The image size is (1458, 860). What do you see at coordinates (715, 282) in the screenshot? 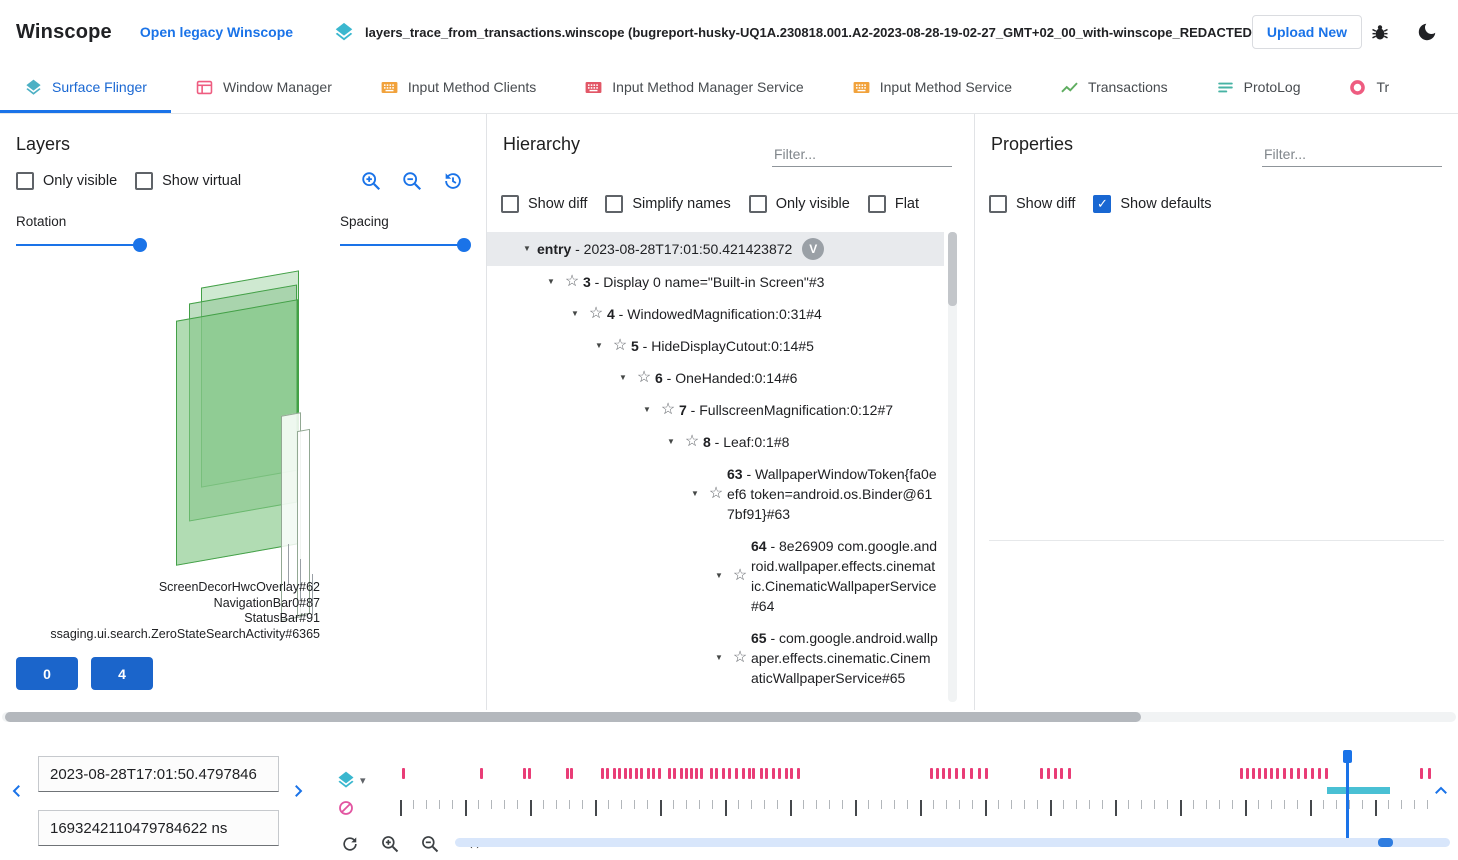
I see `tree-node-3: ▼ ☆ 3 - Display 0 name="Built-in Screen"#3` at bounding box center [715, 282].